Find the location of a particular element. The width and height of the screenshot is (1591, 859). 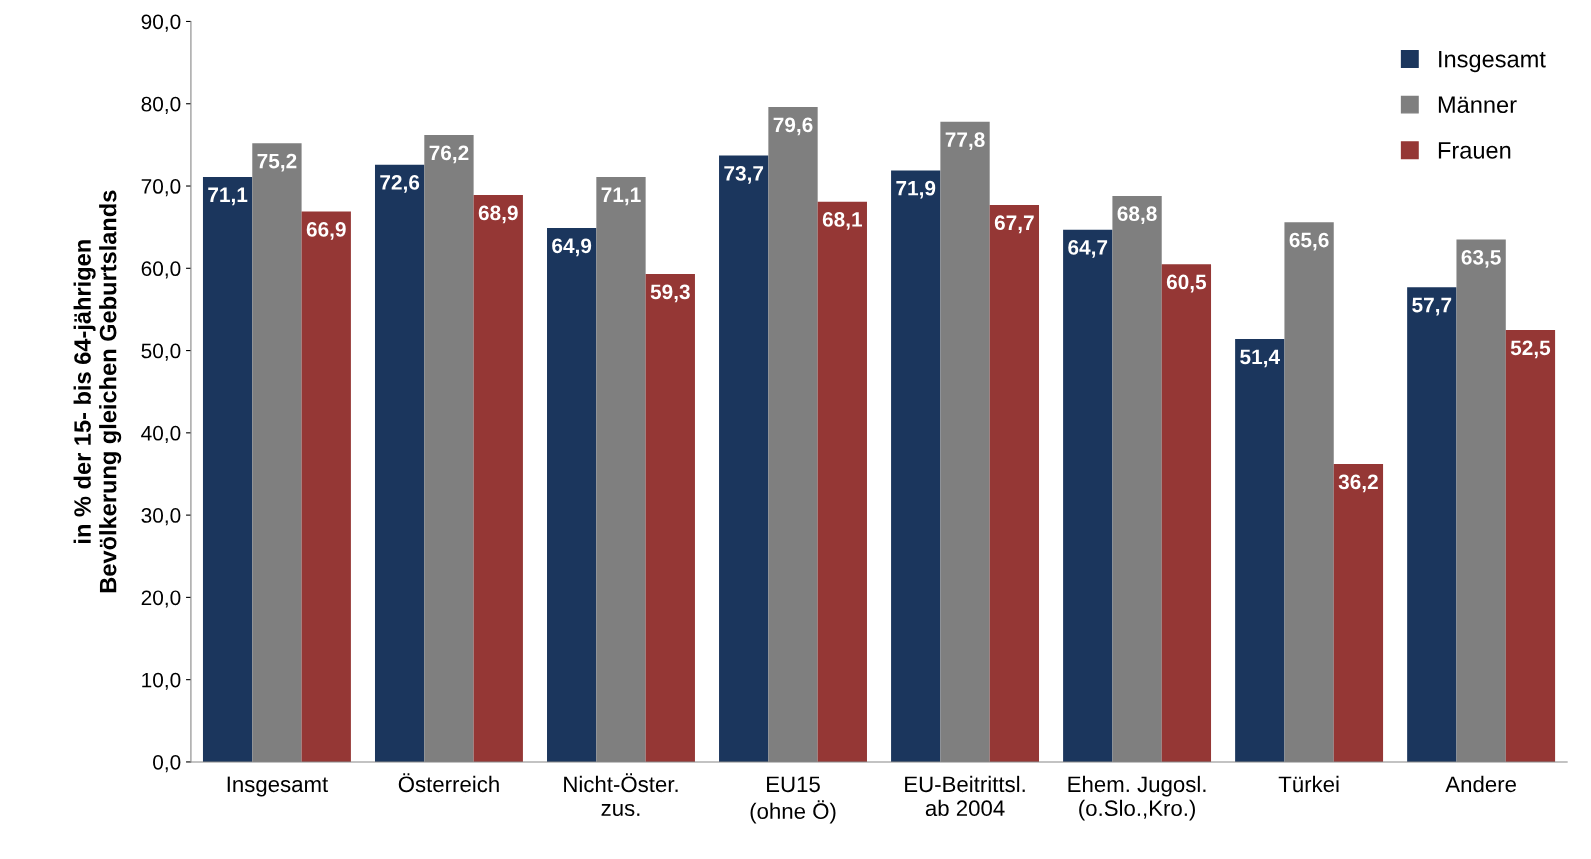

data-label: 64,7 is located at coordinates (1088, 249).